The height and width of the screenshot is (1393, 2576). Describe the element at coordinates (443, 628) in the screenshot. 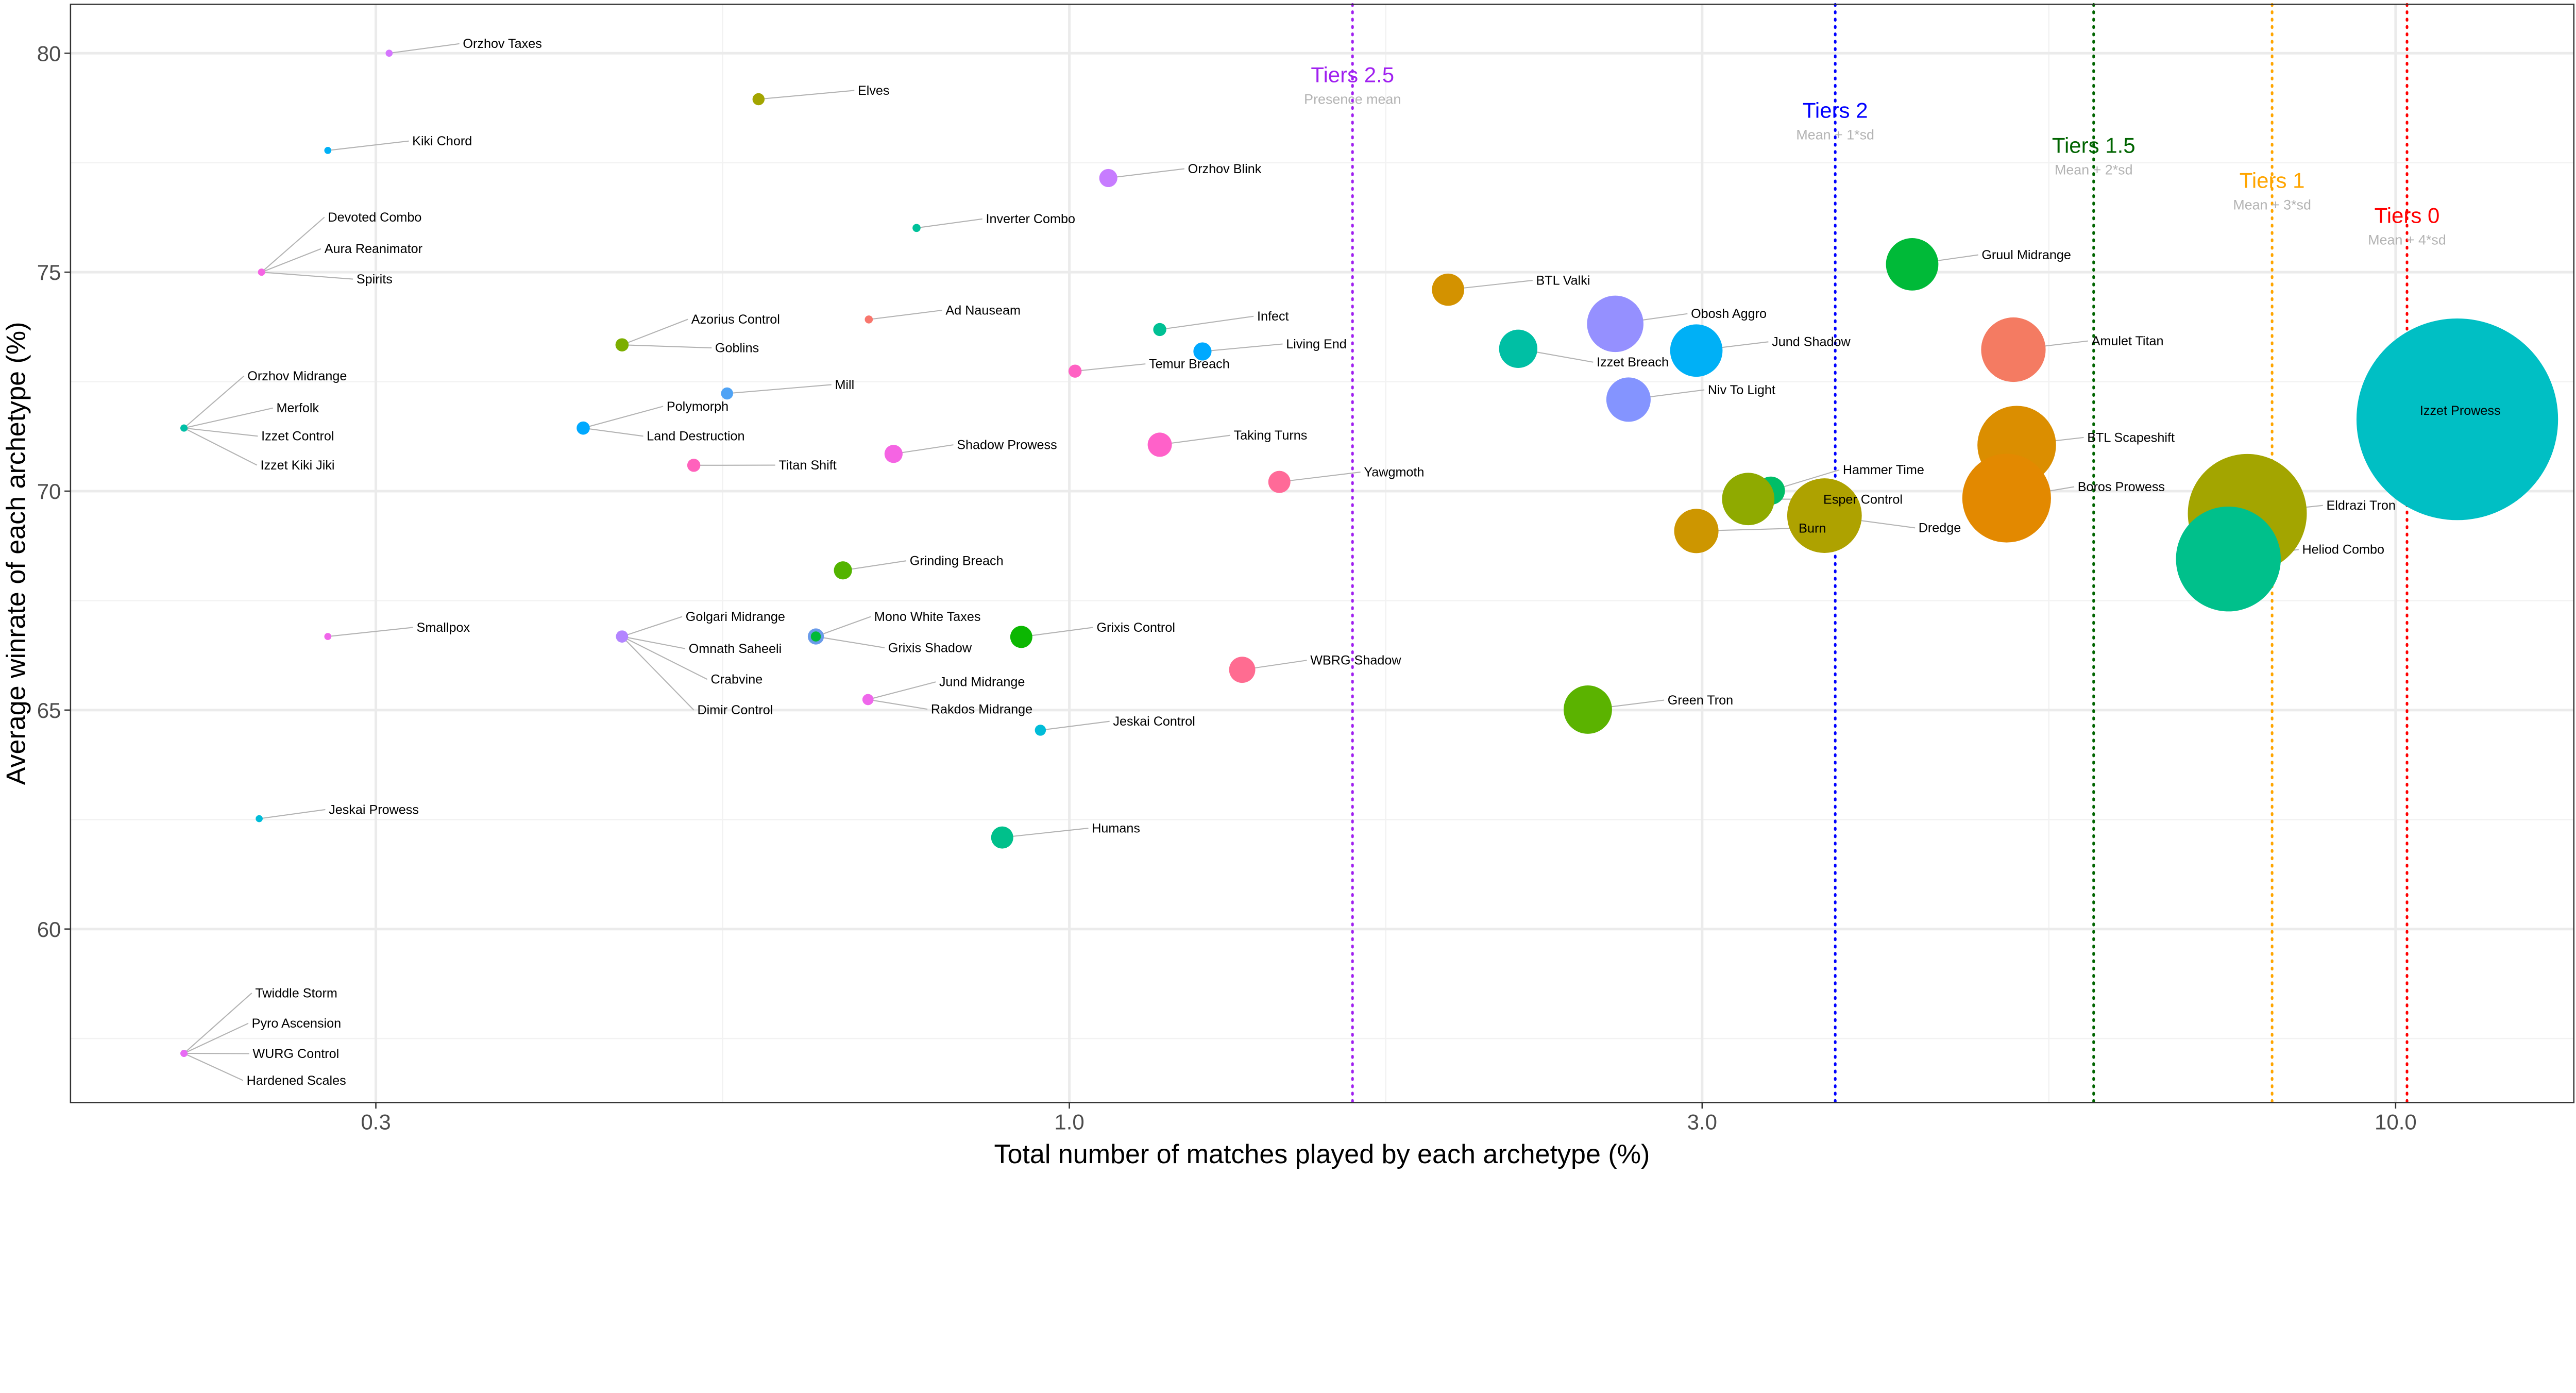

I see `point-label: Smallpox` at that location.